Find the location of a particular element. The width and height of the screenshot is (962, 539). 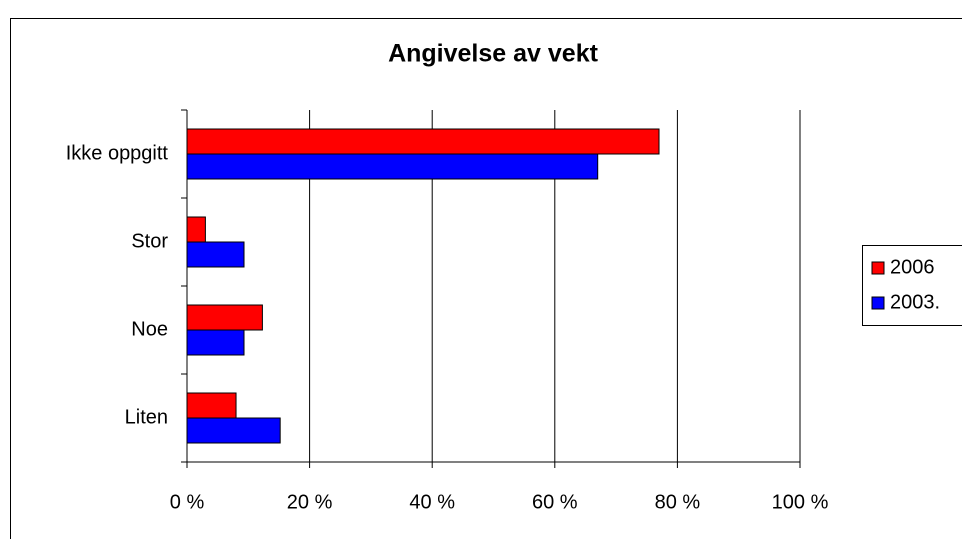

x-tick-label: 100 % is located at coordinates (800, 502).